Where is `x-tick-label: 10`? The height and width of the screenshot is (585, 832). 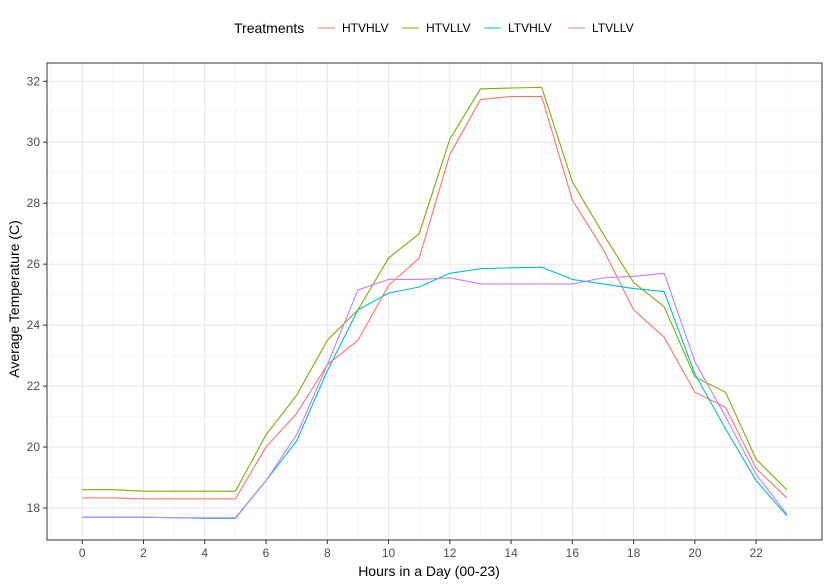 x-tick-label: 10 is located at coordinates (389, 553).